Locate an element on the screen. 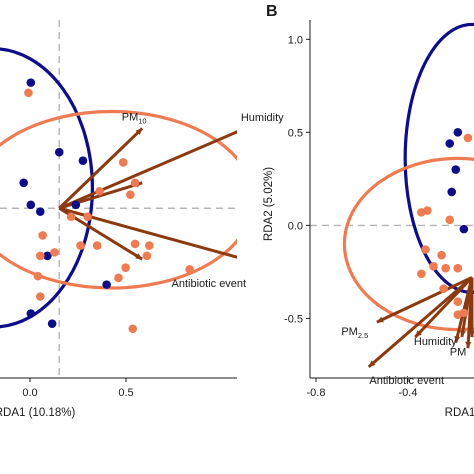 This screenshot has height=474, width=474. y-axis-title: RDA2 (5.02%) is located at coordinates (269, 204).